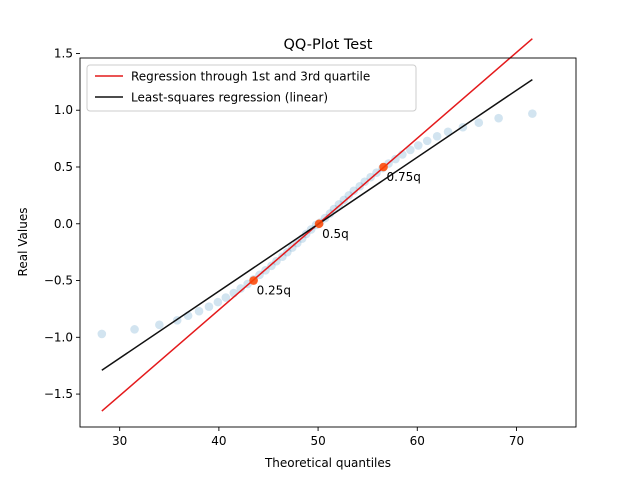 The width and height of the screenshot is (640, 480). I want to click on y-tick-label: −1.0, so click(58, 337).